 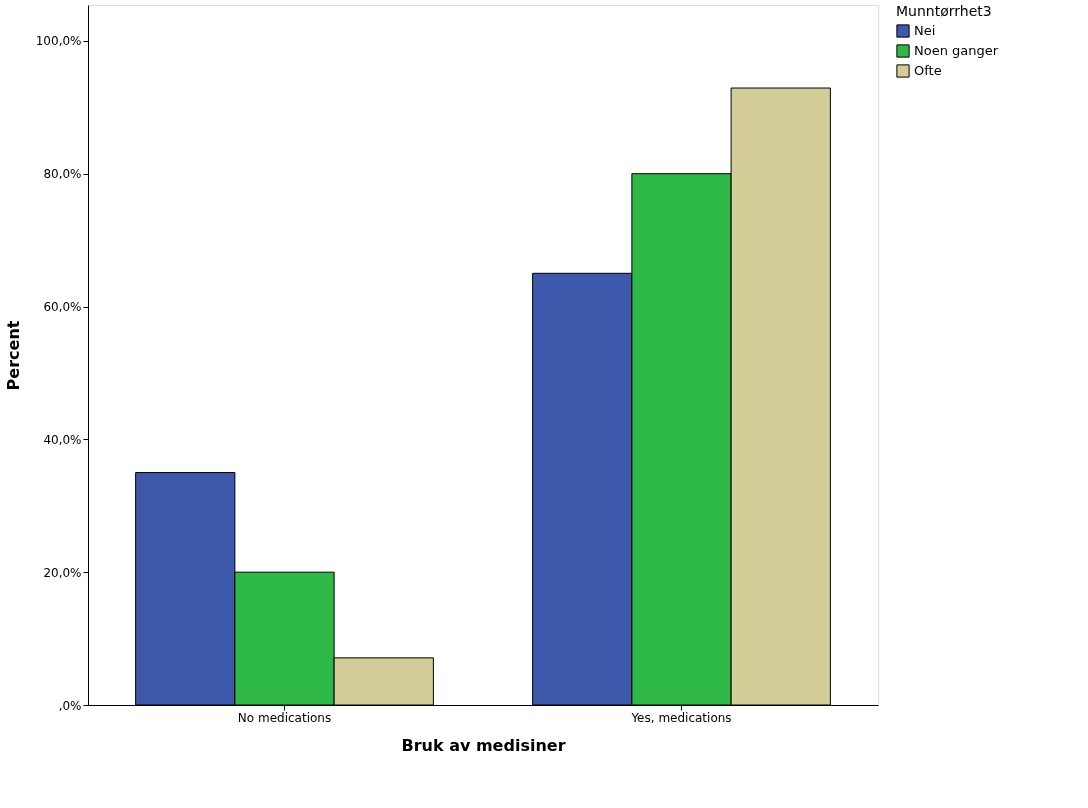 What do you see at coordinates (13, 355) in the screenshot?
I see `y-axis-title: Percent` at bounding box center [13, 355].